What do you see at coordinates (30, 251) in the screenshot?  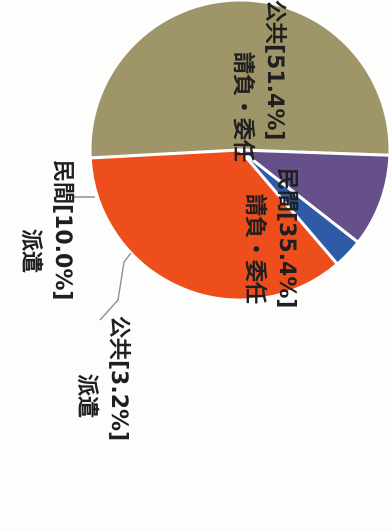 I see `slice-label-haken-minkan-line1: 派遣` at bounding box center [30, 251].